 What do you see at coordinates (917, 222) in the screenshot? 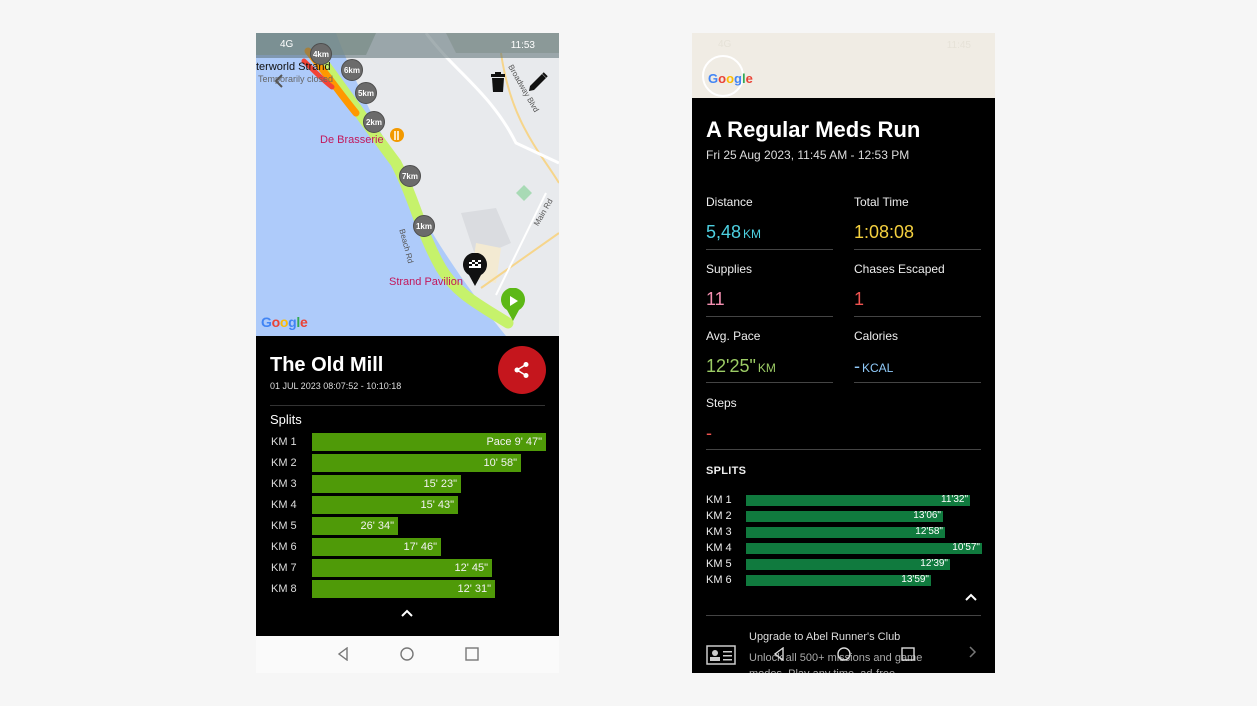
I see `stat-total-time: Total Time 1:08:08` at bounding box center [917, 222].